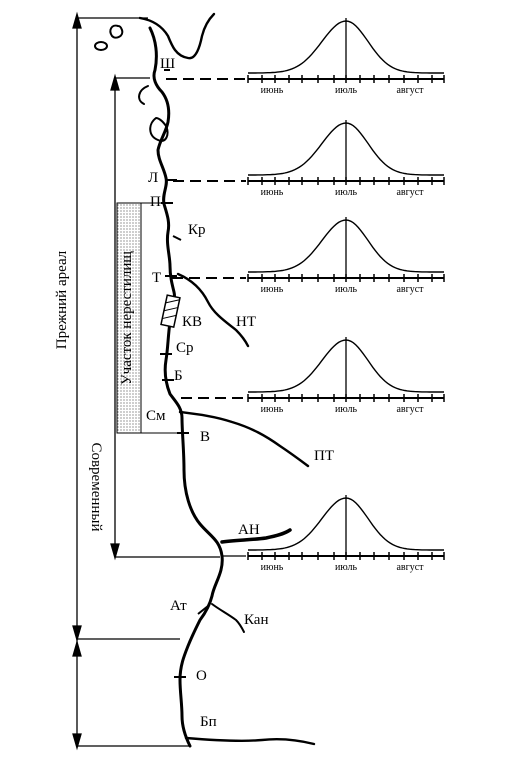 This screenshot has width=511, height=781. Describe the element at coordinates (205, 437) in the screenshot. I see `label-v: В` at that location.